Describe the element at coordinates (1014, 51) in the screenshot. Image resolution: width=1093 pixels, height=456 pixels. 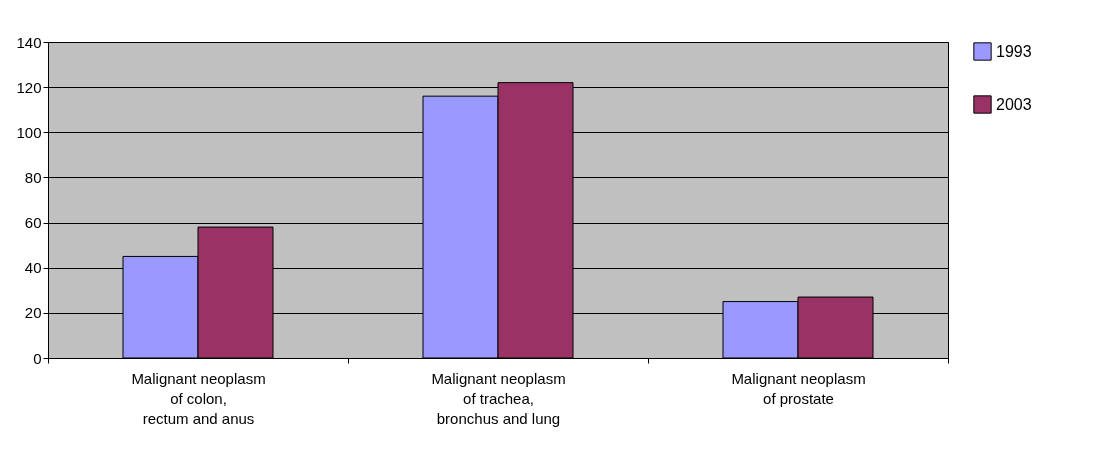
I see `legend-label: 1993` at that location.